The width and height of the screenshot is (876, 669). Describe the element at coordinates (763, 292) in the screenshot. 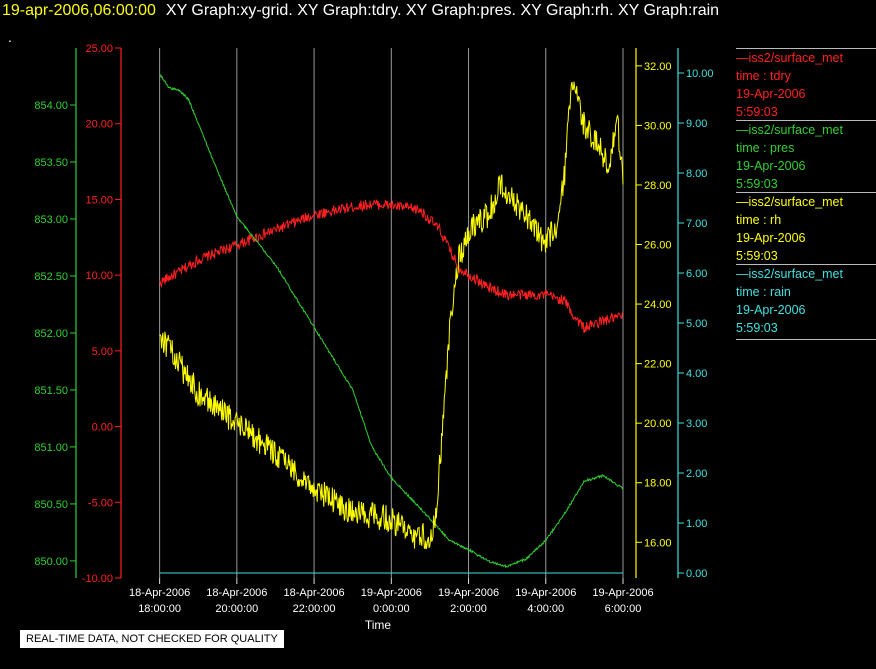

I see `legend-variable: time : rain` at that location.